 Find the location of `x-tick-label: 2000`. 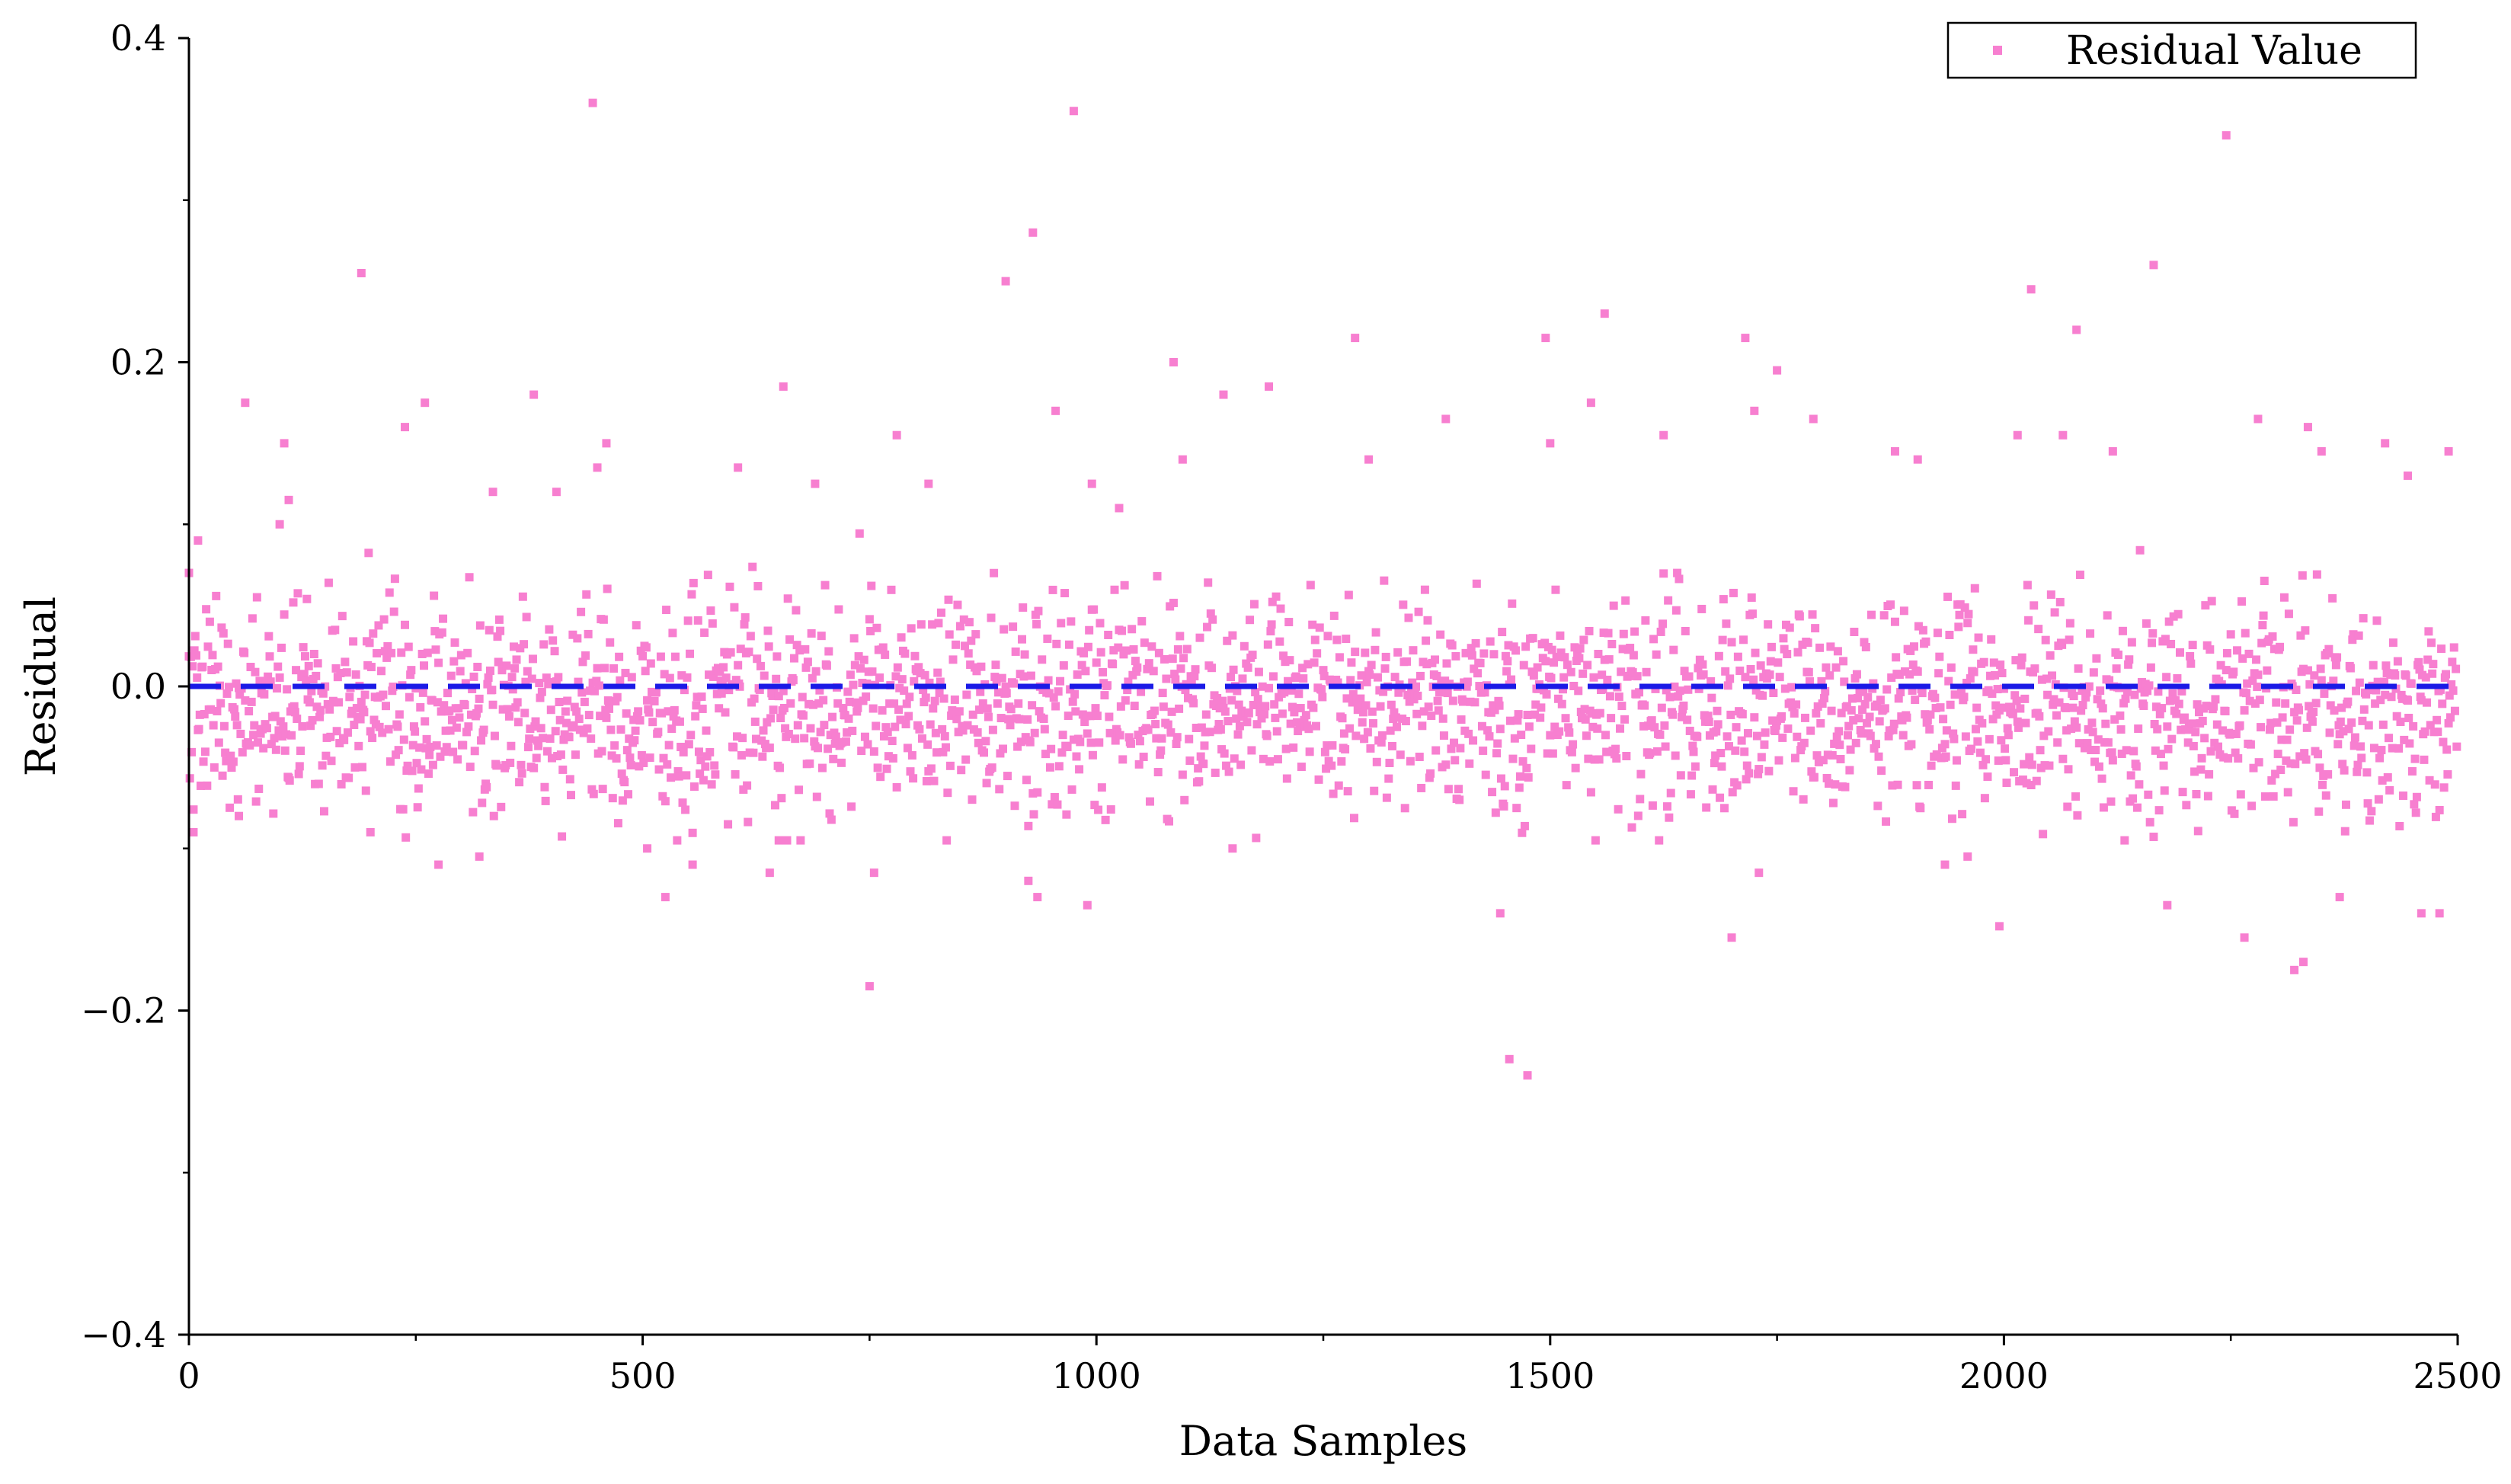

x-tick-label: 2000 is located at coordinates (2004, 1375).